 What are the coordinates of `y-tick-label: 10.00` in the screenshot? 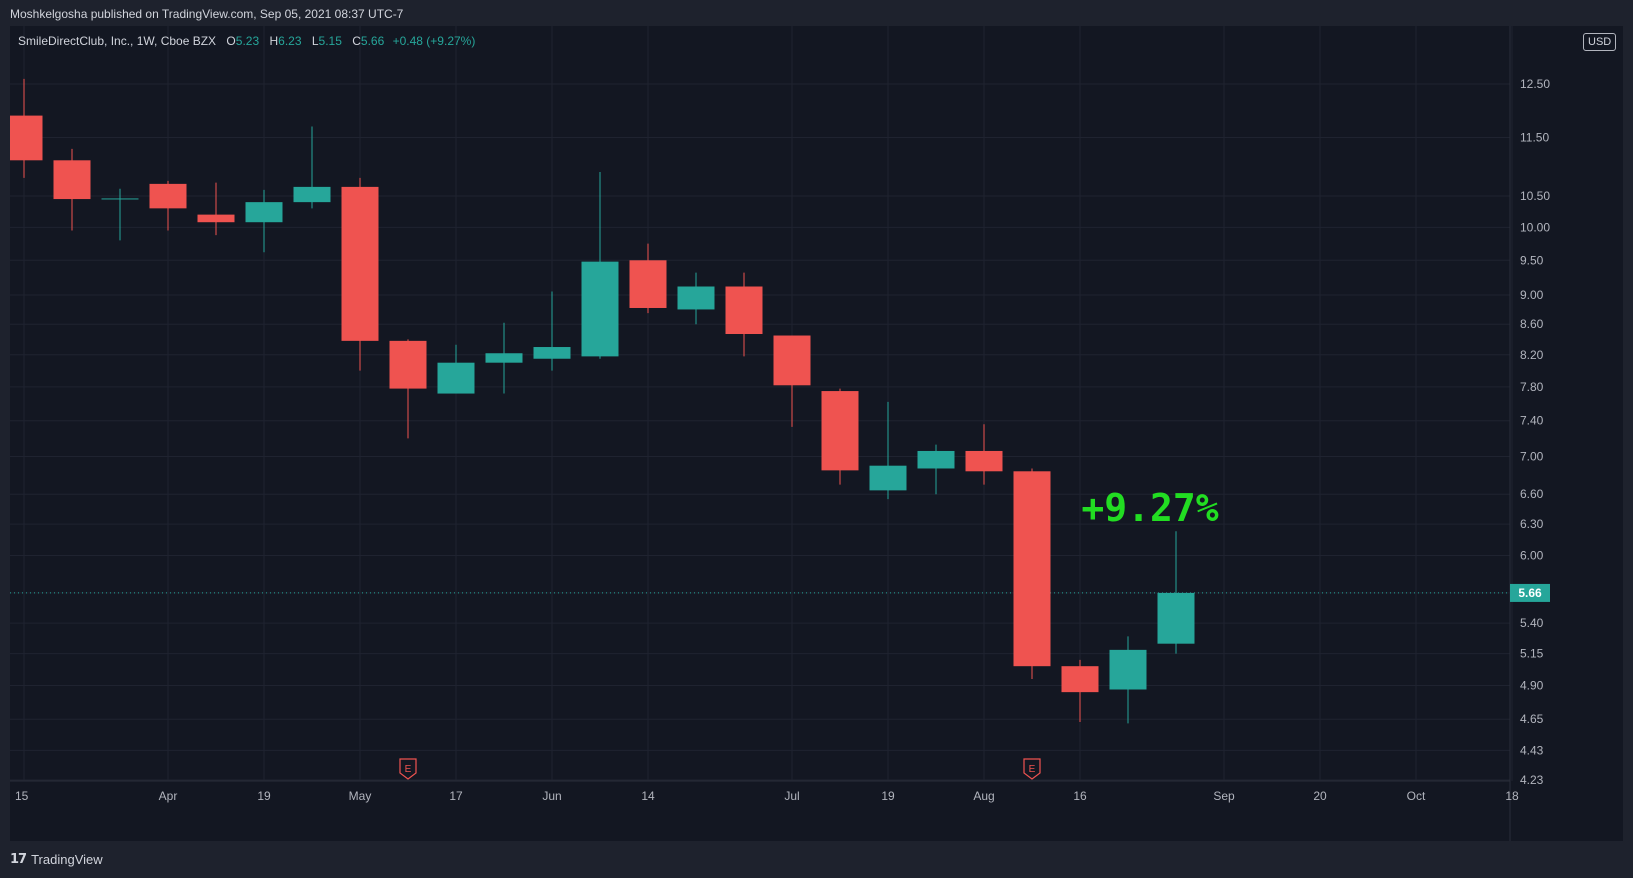 It's located at (1535, 227).